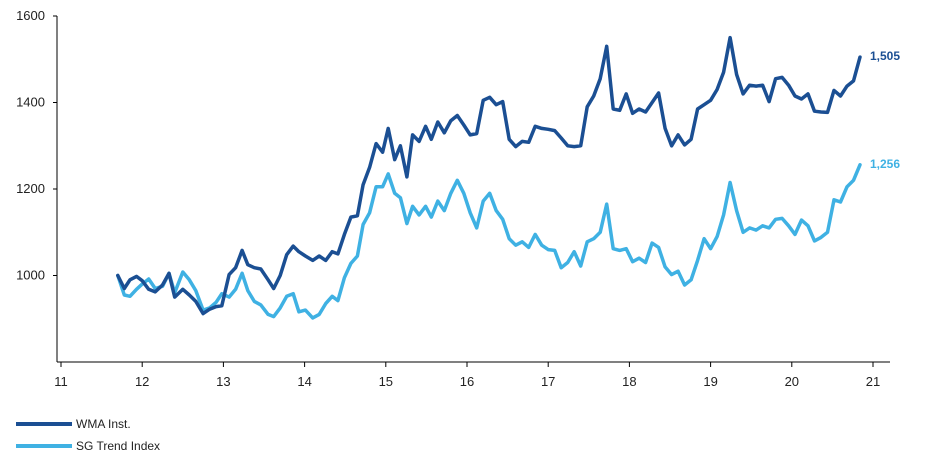 The width and height of the screenshot is (950, 458). What do you see at coordinates (118, 446) in the screenshot?
I see `legend-label-sg-trend: SG Trend Index` at bounding box center [118, 446].